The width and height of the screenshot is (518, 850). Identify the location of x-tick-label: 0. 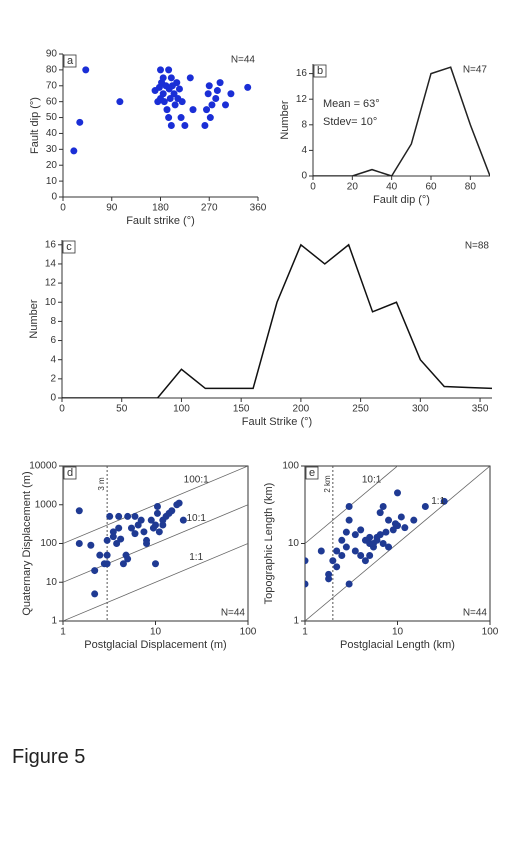
(62, 409).